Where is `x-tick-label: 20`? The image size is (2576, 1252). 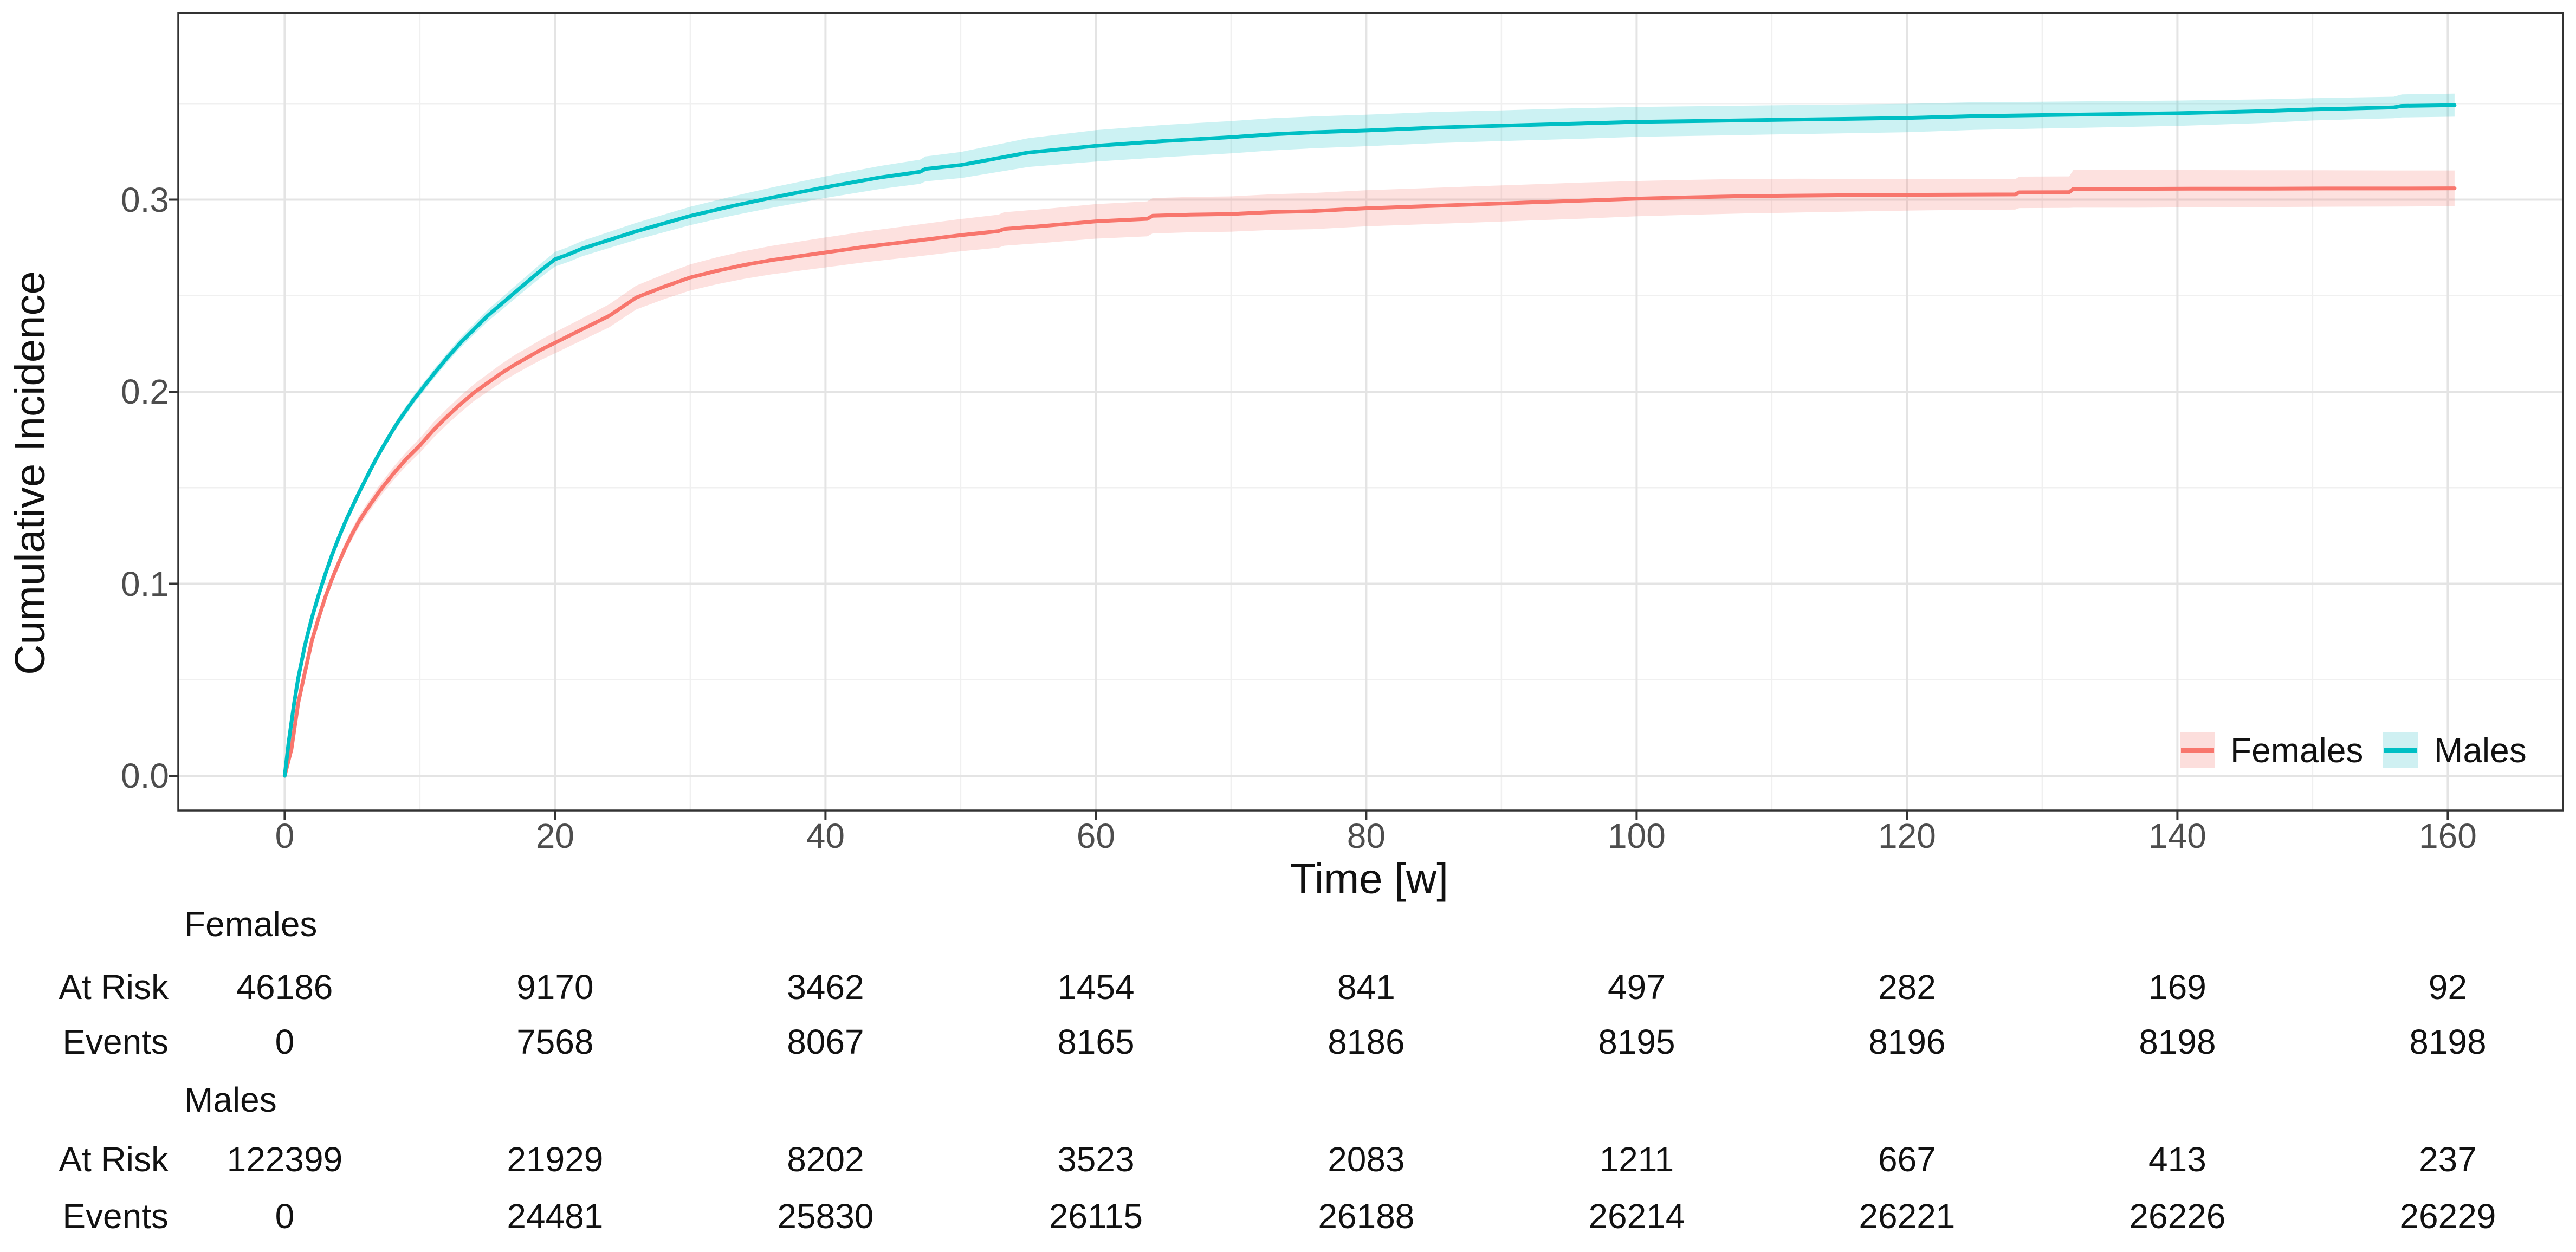
x-tick-label: 20 is located at coordinates (554, 835).